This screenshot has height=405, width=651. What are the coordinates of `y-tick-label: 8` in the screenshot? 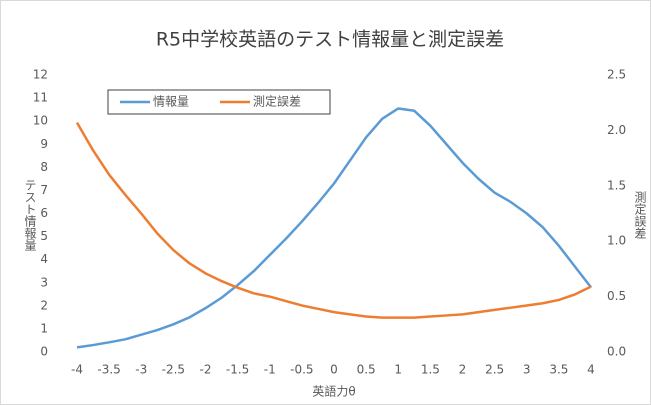 It's located at (44, 167).